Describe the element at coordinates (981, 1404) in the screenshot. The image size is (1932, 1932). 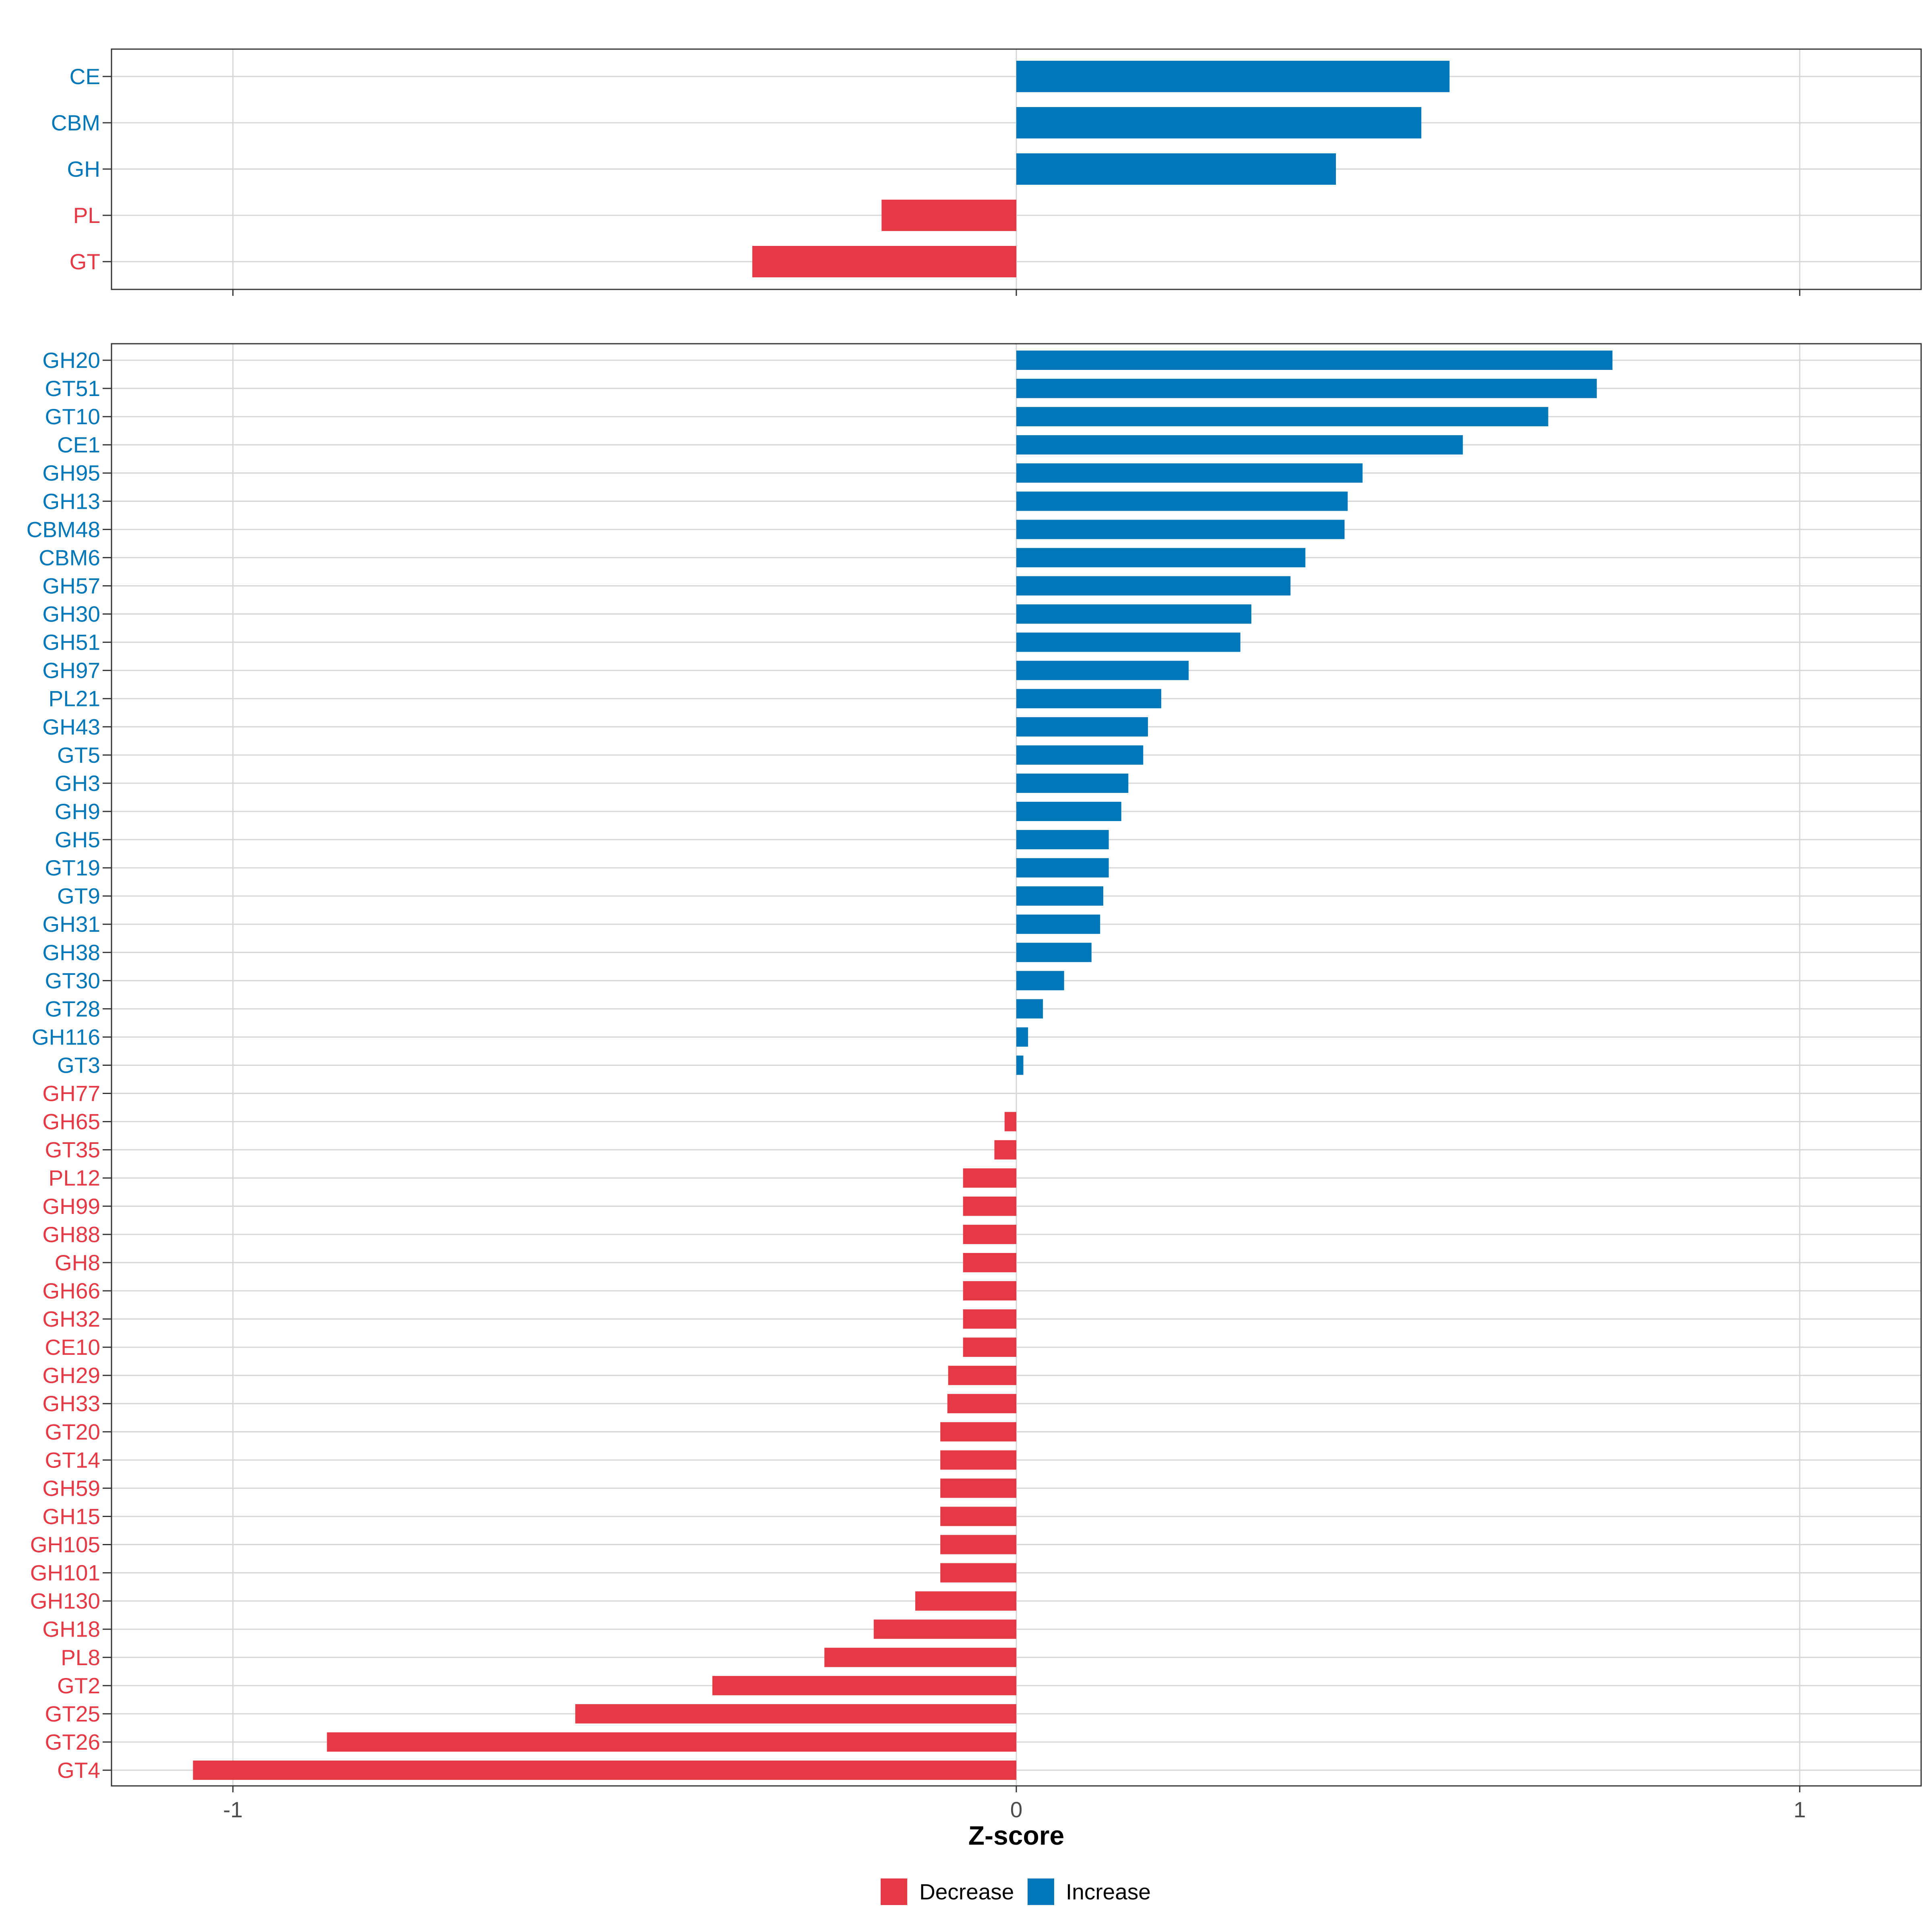
I see `bottom-bar-gh33` at that location.